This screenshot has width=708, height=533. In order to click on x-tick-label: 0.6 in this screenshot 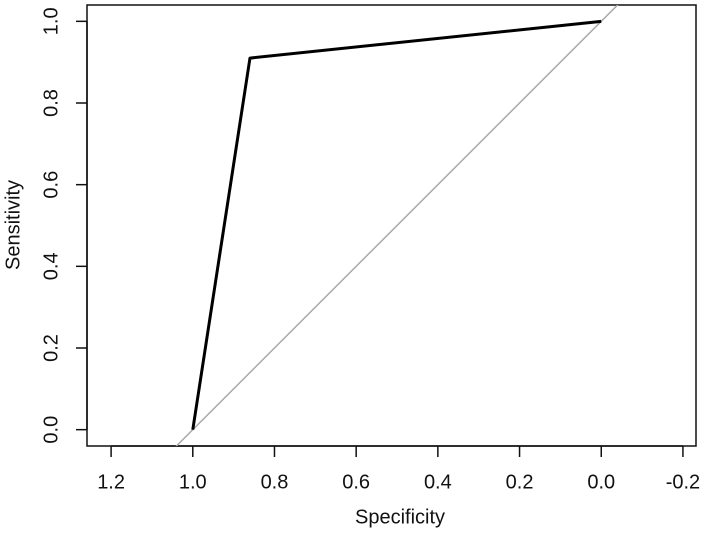, I will do `click(356, 482)`.